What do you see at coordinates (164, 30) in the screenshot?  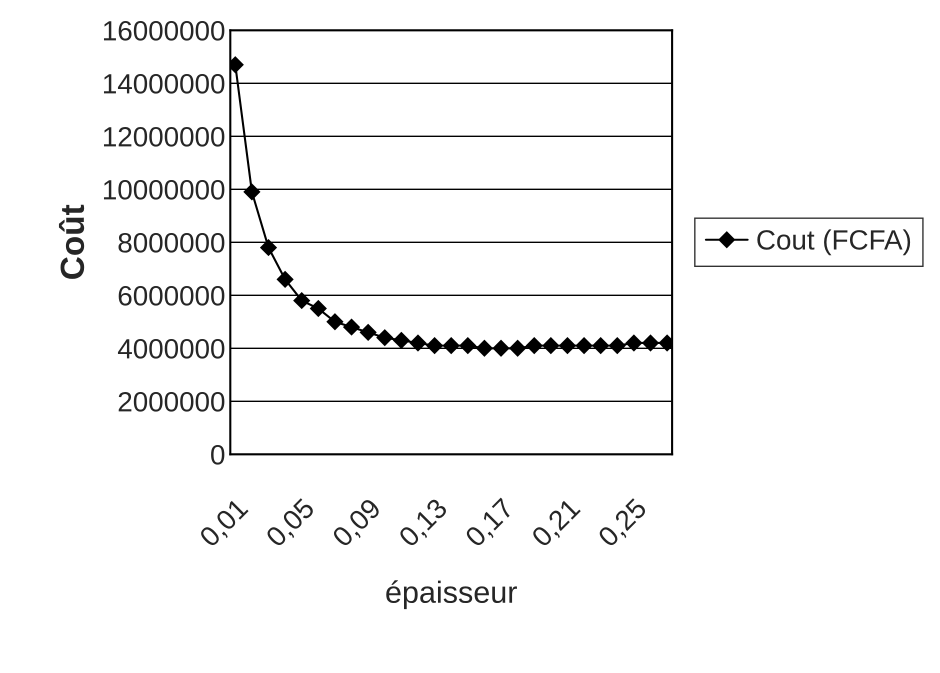 I see `y-tick-label: 16000000` at bounding box center [164, 30].